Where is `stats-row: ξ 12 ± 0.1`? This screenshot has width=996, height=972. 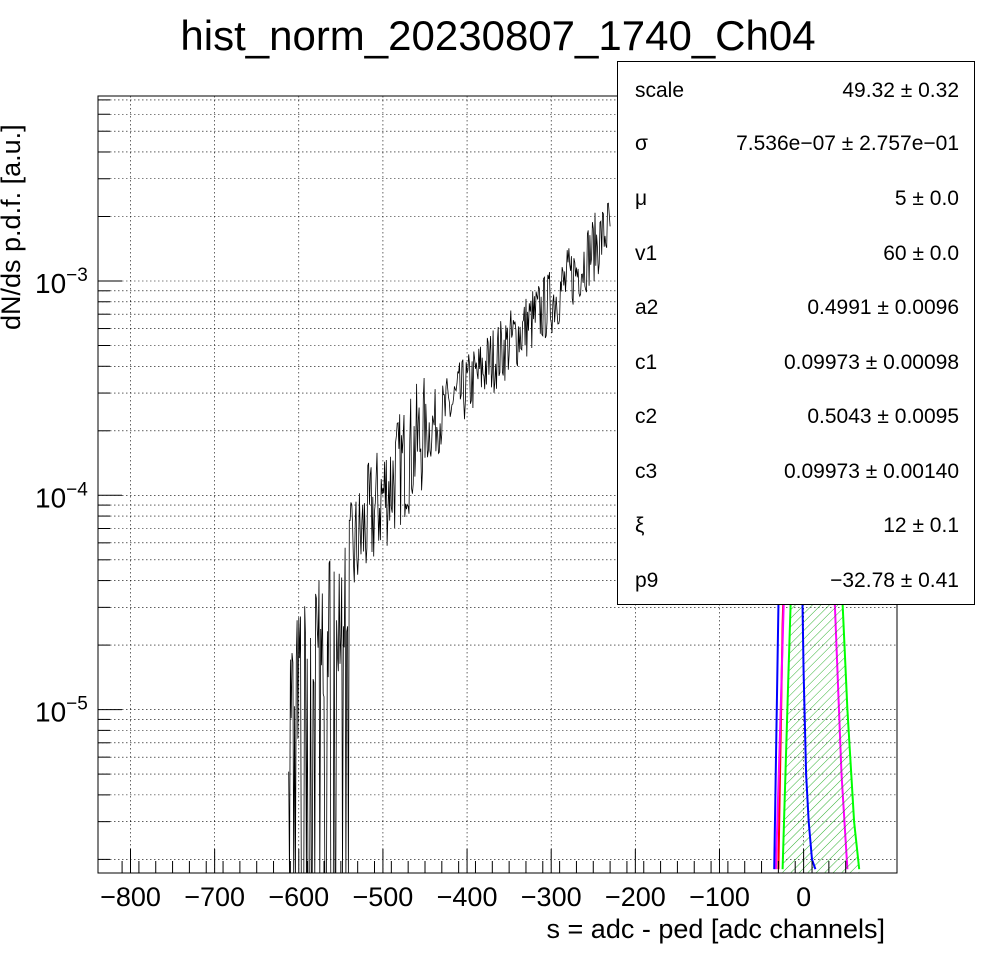 stats-row: ξ 12 ± 0.1 is located at coordinates (796, 529).